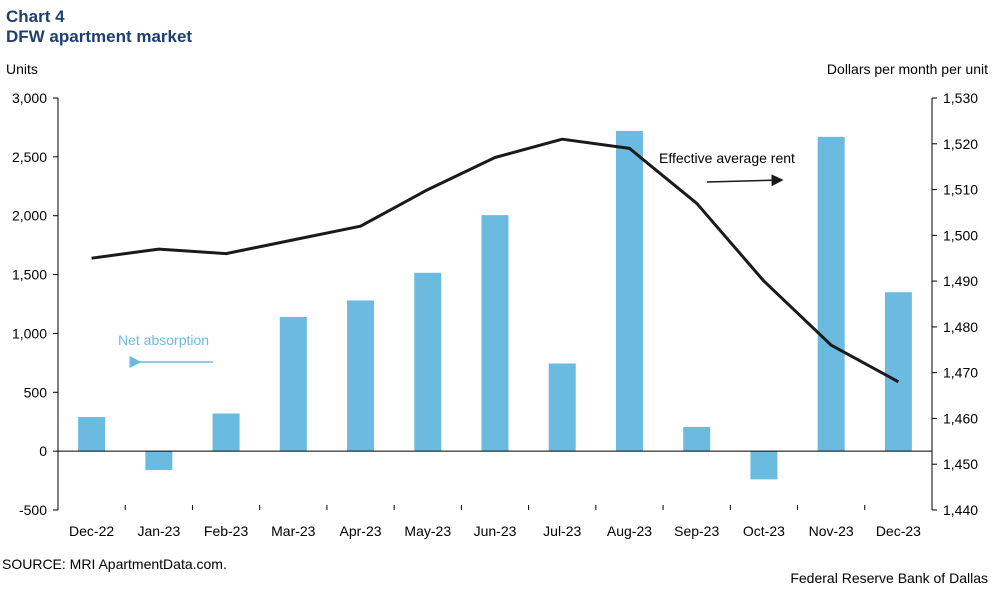  I want to click on x-tick-label: Jun-23, so click(495, 531).